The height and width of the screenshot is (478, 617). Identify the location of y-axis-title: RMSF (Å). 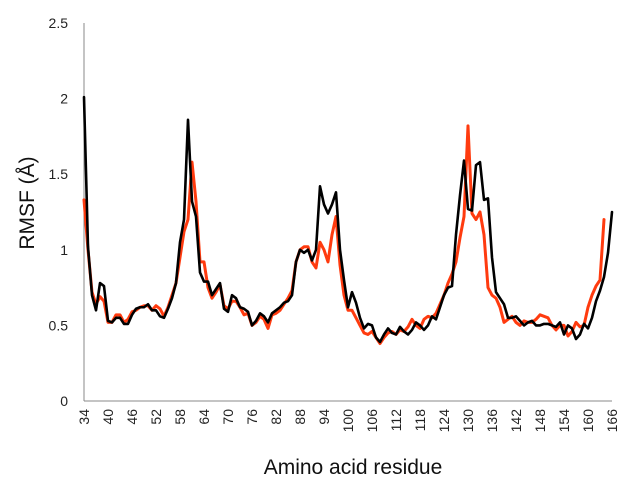
(27, 202).